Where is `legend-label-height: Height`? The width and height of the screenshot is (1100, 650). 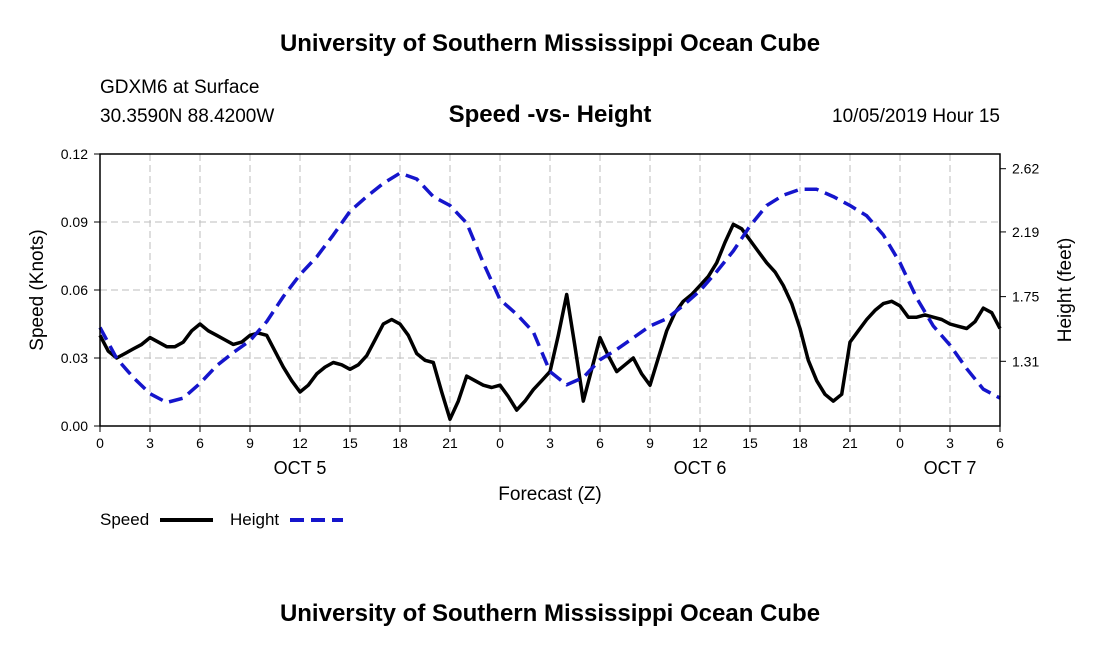
legend-label-height: Height is located at coordinates (254, 519).